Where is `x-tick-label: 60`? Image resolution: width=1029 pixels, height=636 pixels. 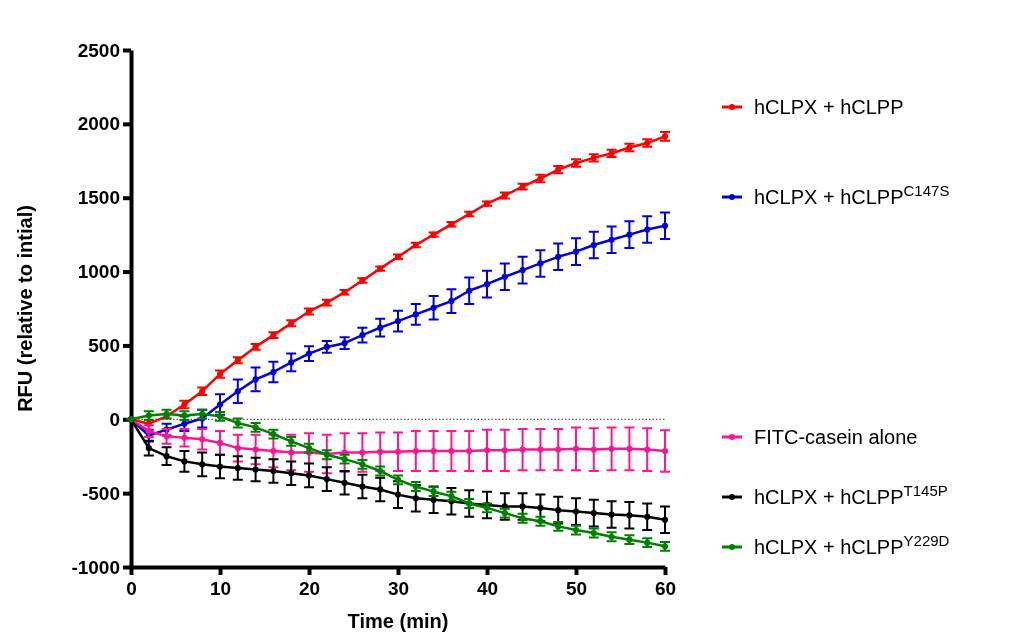 x-tick-label: 60 is located at coordinates (665, 589).